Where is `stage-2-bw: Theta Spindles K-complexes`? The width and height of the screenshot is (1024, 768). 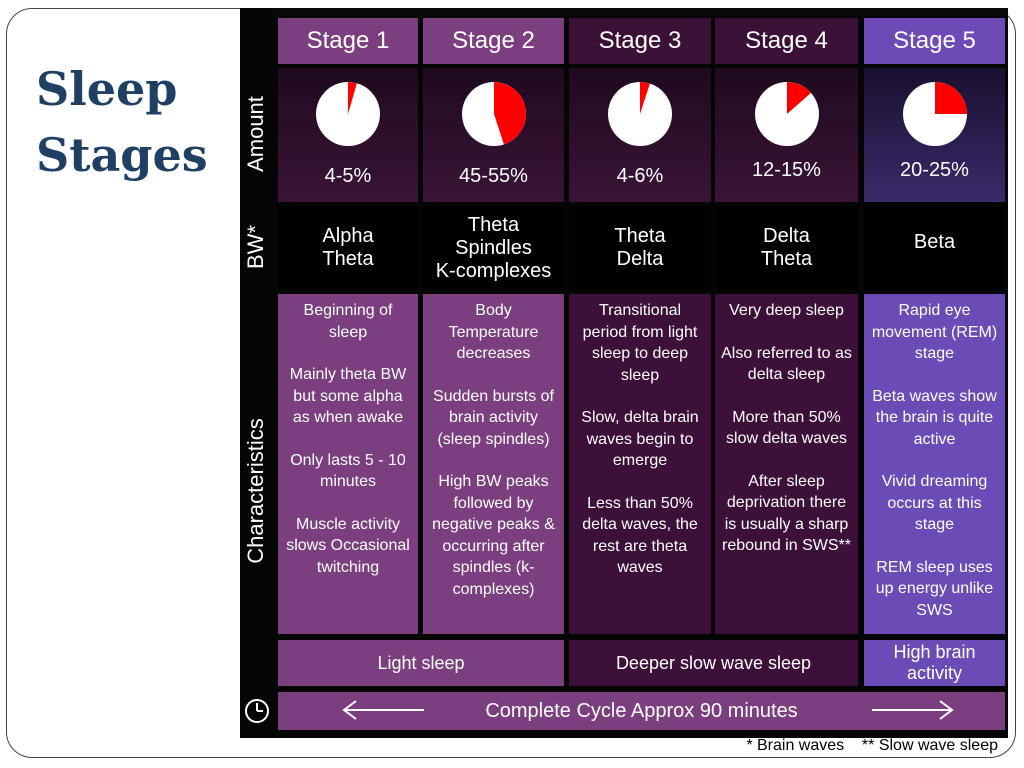 stage-2-bw: Theta Spindles K-complexes is located at coordinates (493, 248).